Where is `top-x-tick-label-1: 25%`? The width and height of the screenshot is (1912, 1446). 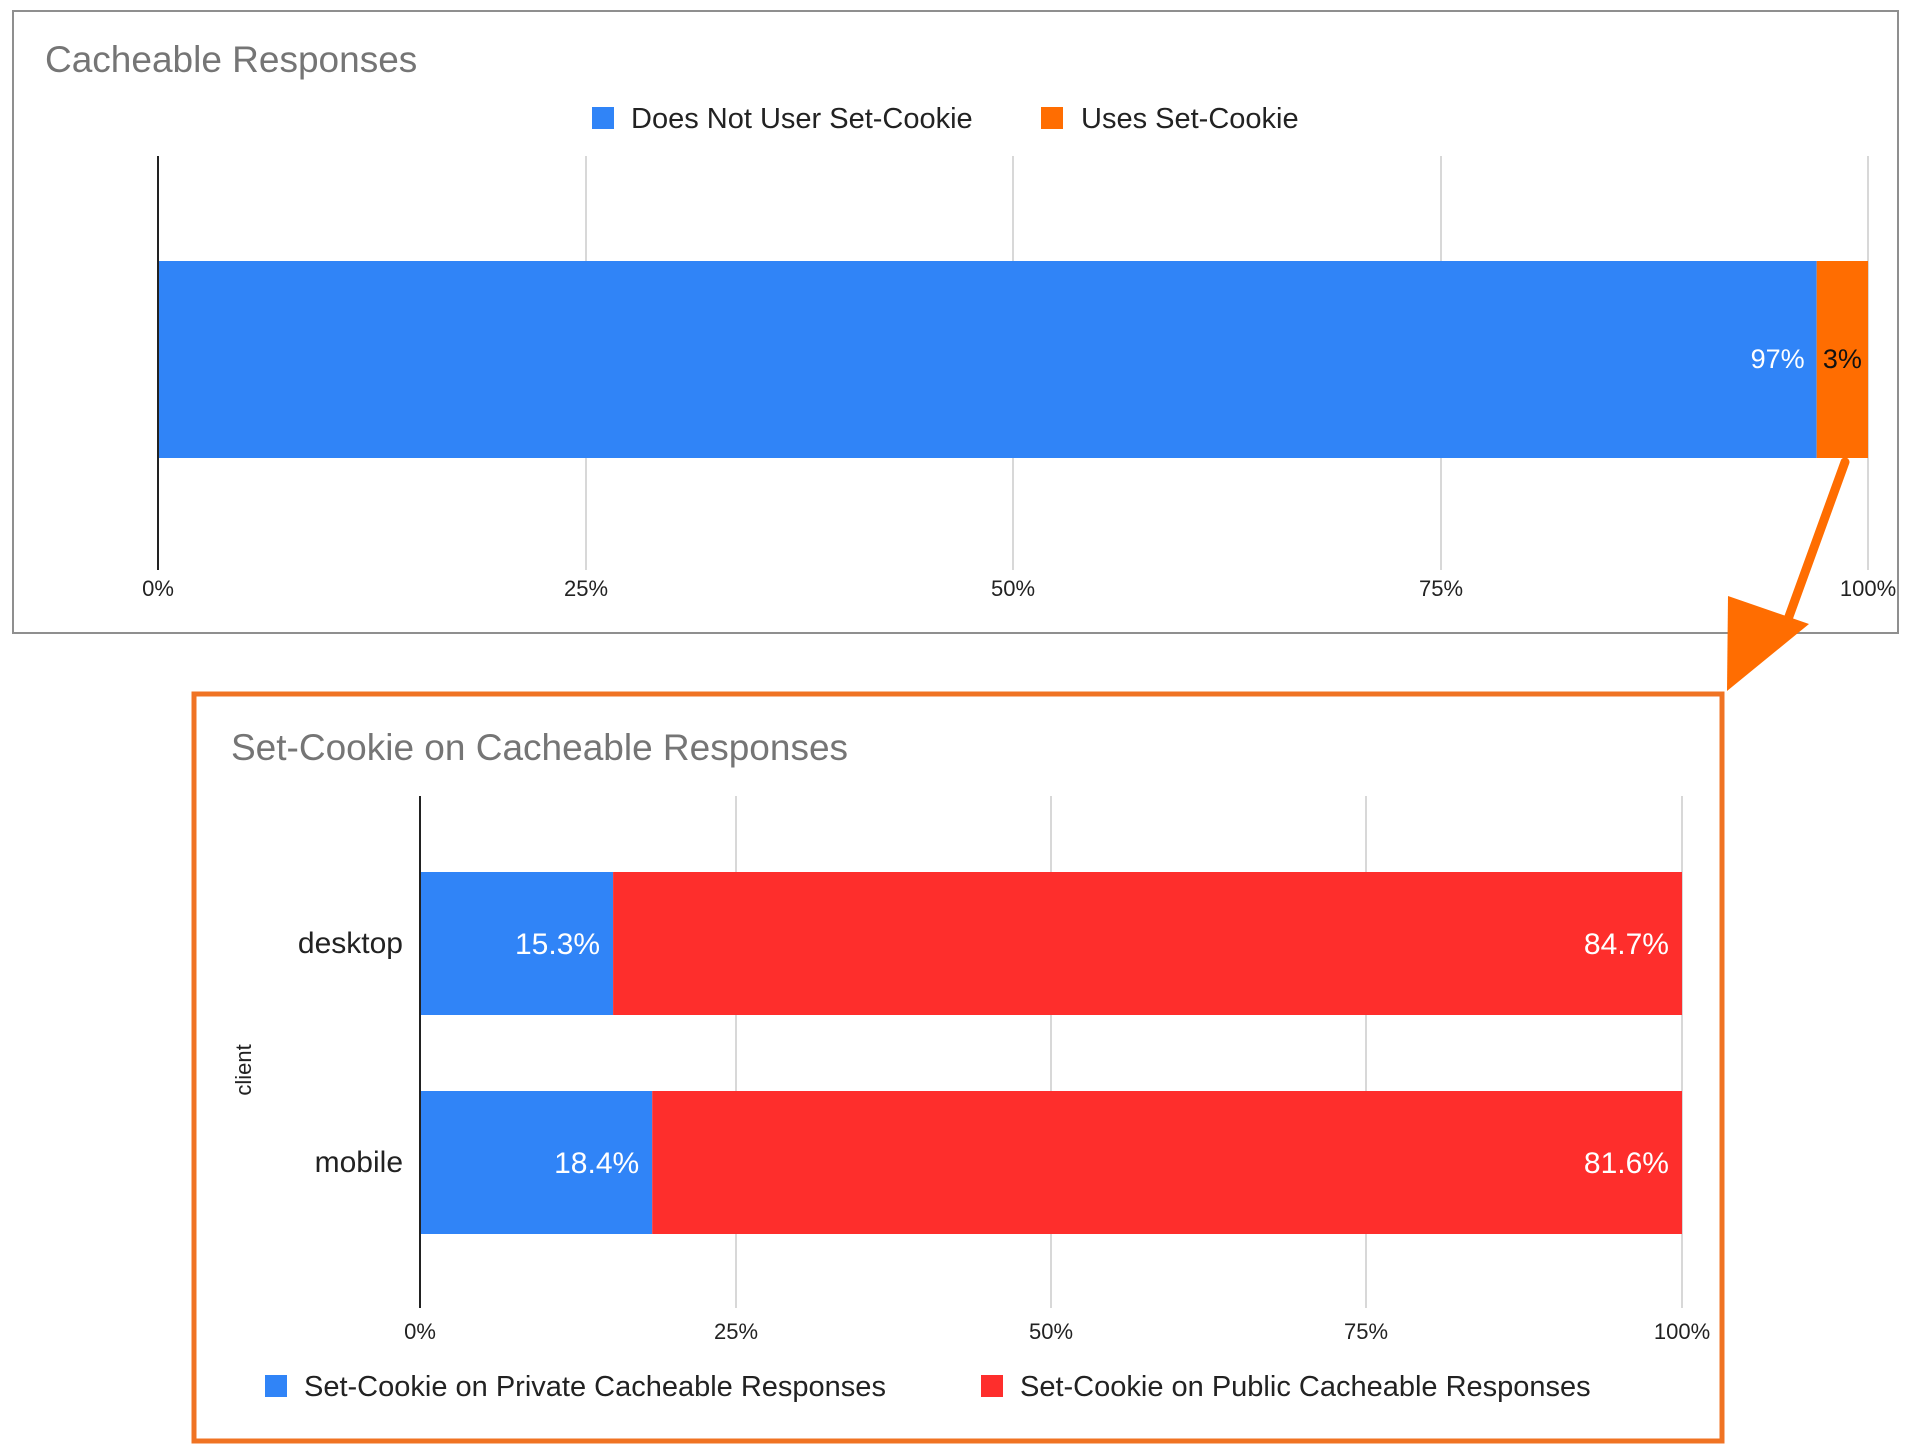 top-x-tick-label-1: 25% is located at coordinates (586, 588).